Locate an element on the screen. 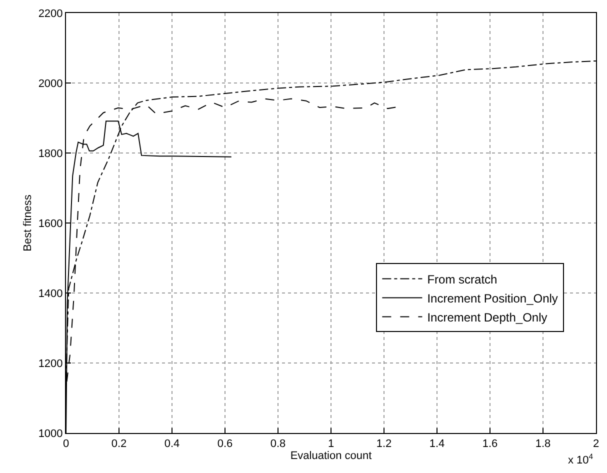 This screenshot has height=473, width=607. x-tick-label: 1.6 is located at coordinates (490, 444).